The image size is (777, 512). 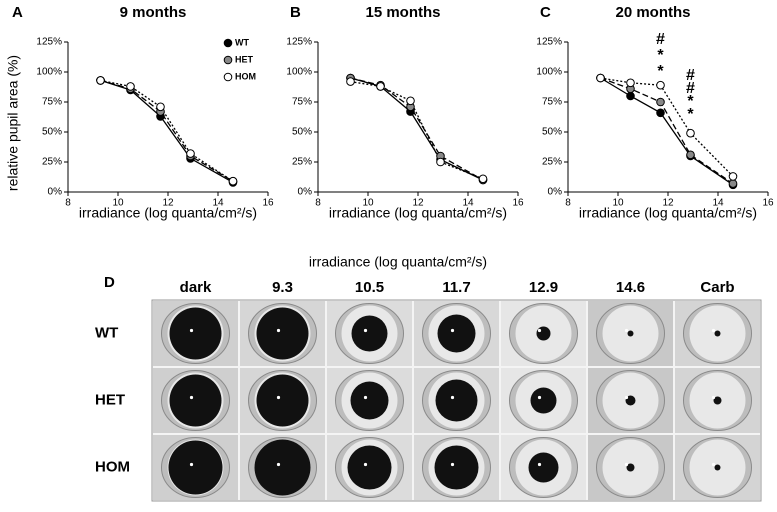 What do you see at coordinates (228, 43) in the screenshot?
I see `legend-marker` at bounding box center [228, 43].